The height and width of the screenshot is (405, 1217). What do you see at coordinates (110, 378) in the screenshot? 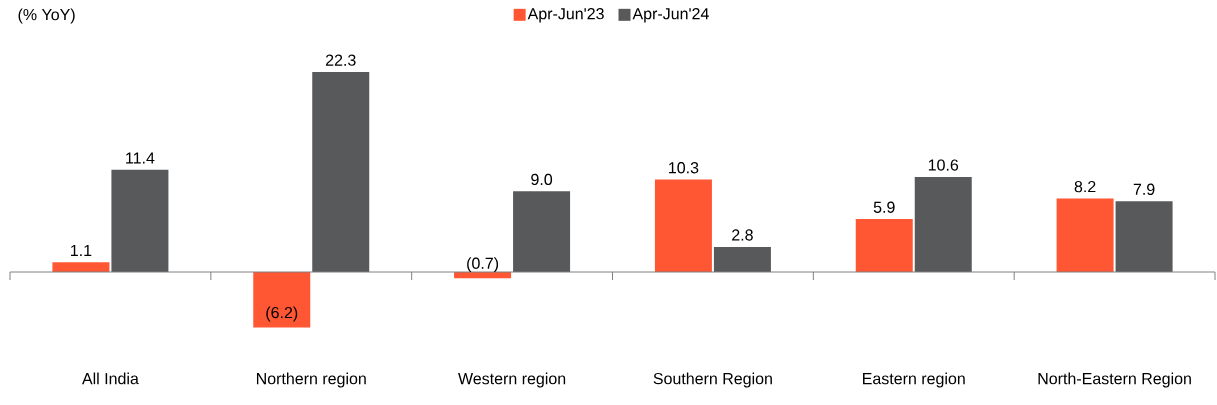
I see `x-tick-label: All India` at bounding box center [110, 378].